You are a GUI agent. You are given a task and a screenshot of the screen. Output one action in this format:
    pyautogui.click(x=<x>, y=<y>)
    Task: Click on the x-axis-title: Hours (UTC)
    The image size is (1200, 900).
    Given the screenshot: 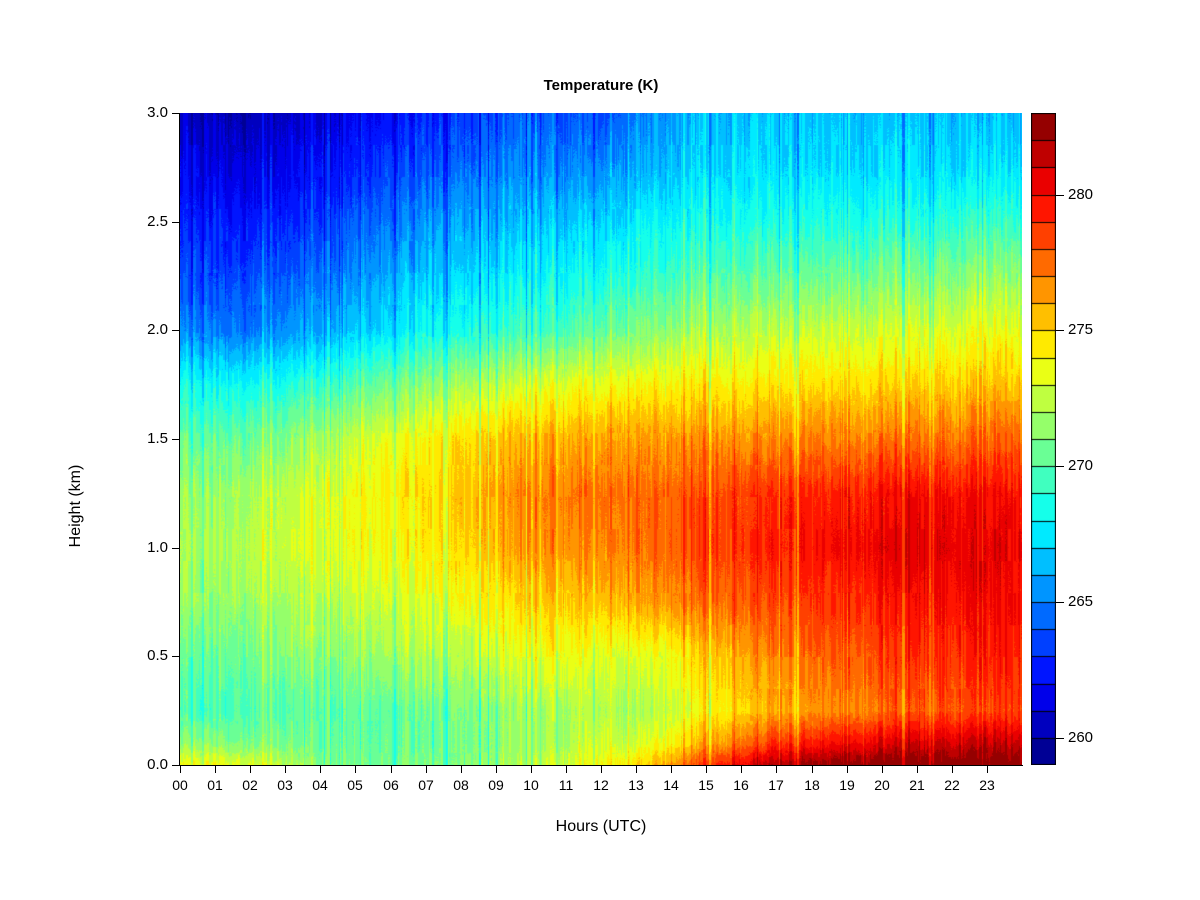 What is the action you would take?
    pyautogui.click(x=601, y=826)
    